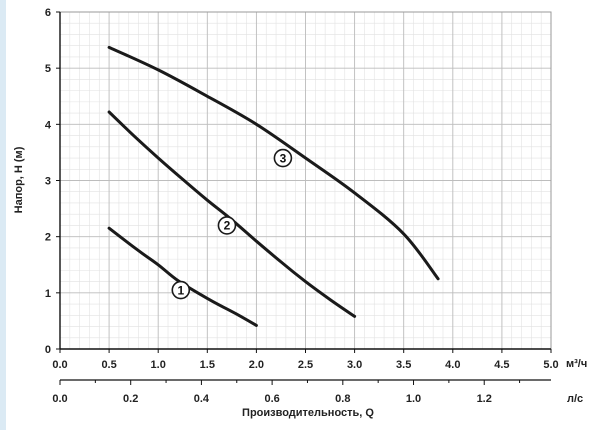 The image size is (600, 435). Describe the element at coordinates (308, 413) in the screenshot. I see `x-axis-label: Производительность, Q` at that location.